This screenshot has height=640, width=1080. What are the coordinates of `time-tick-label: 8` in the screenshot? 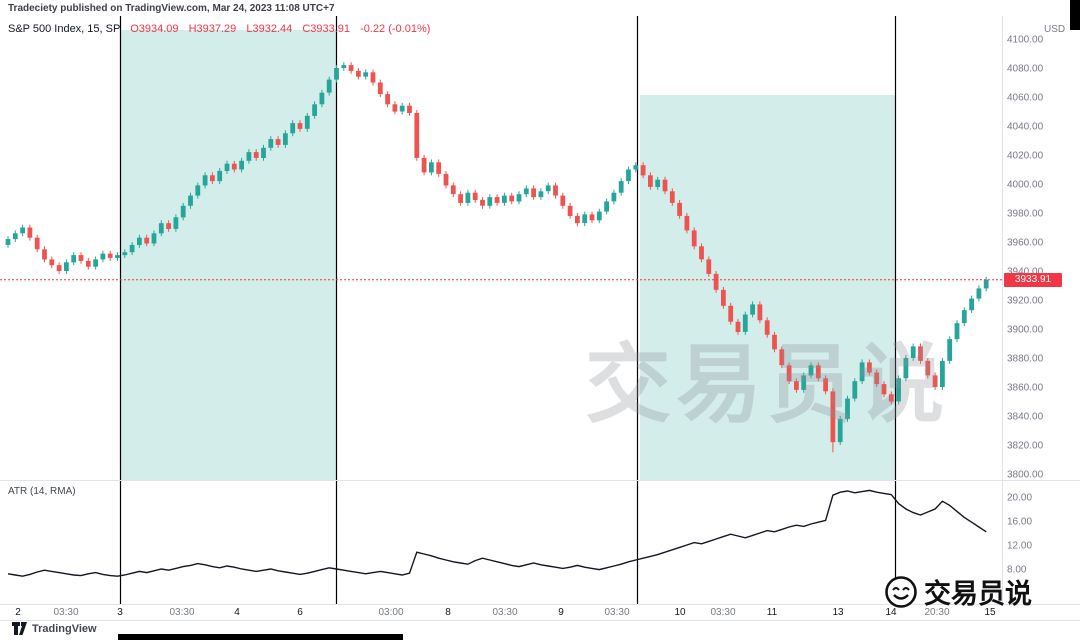 It's located at (448, 612).